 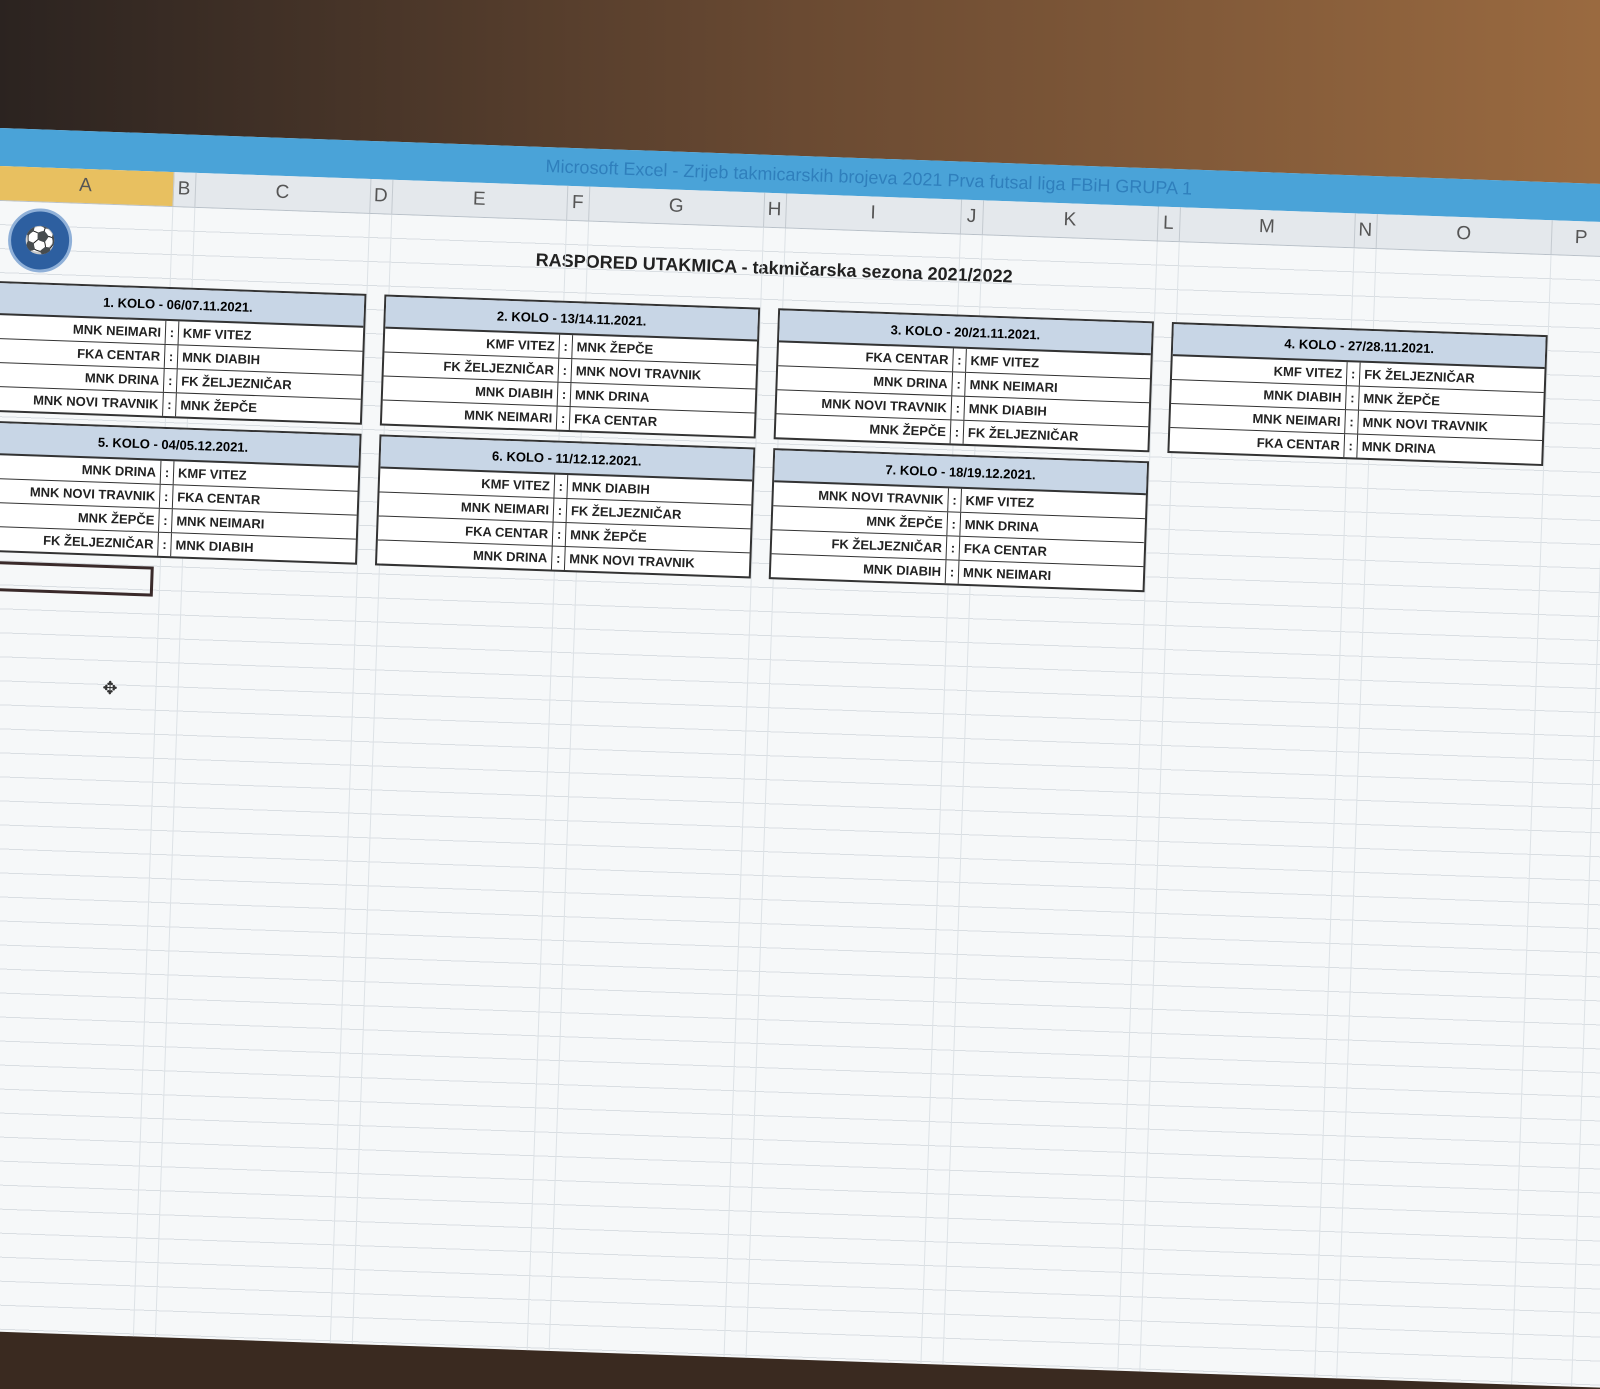 I want to click on selected-cell, so click(x=77, y=578).